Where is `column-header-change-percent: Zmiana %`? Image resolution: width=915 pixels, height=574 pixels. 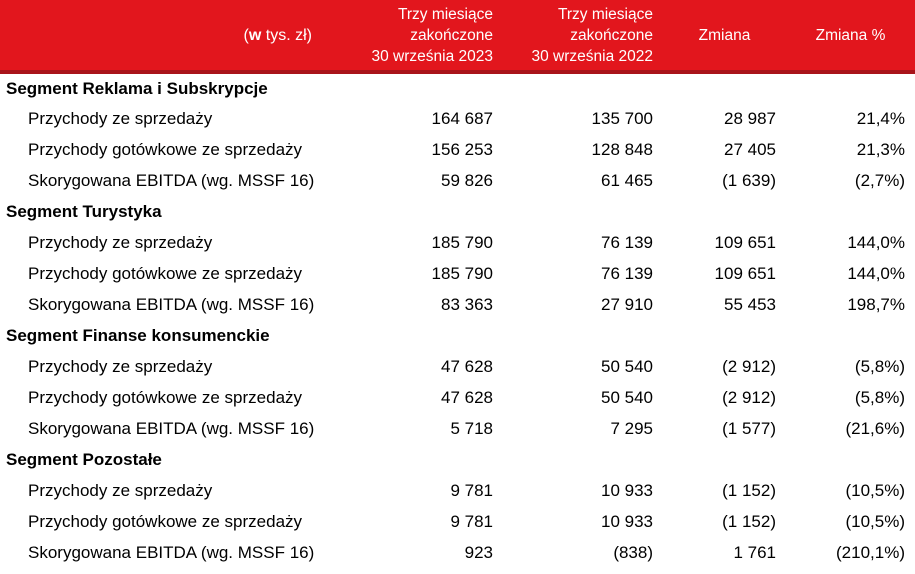 column-header-change-percent: Zmiana % is located at coordinates (850, 37).